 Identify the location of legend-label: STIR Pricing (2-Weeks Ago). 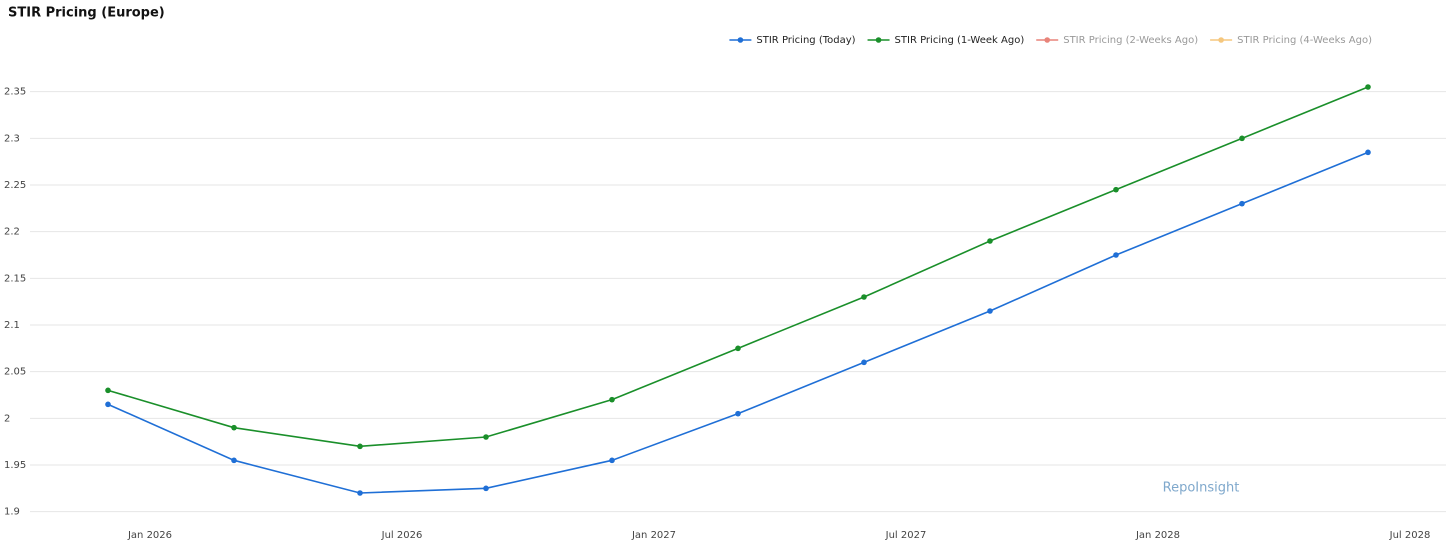
(1130, 40).